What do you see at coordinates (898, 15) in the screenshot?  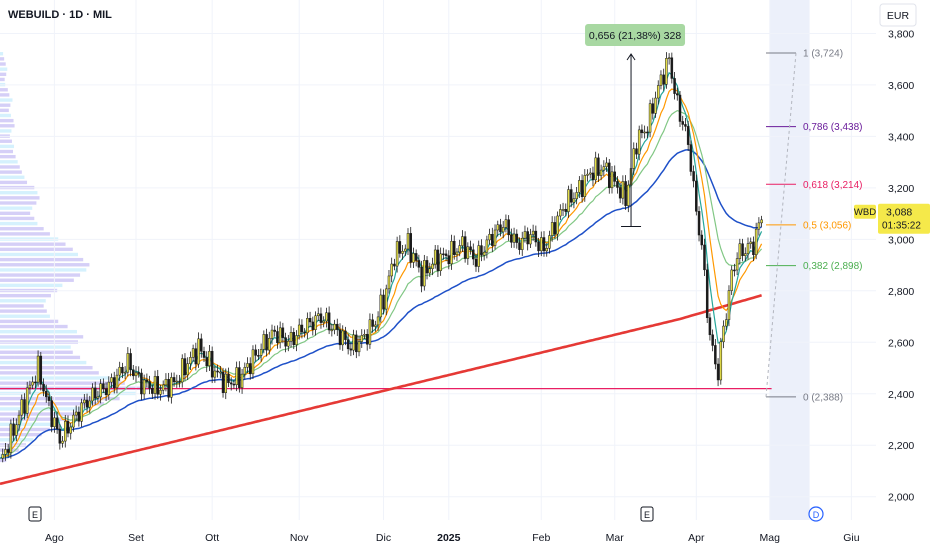 I see `currency-button` at bounding box center [898, 15].